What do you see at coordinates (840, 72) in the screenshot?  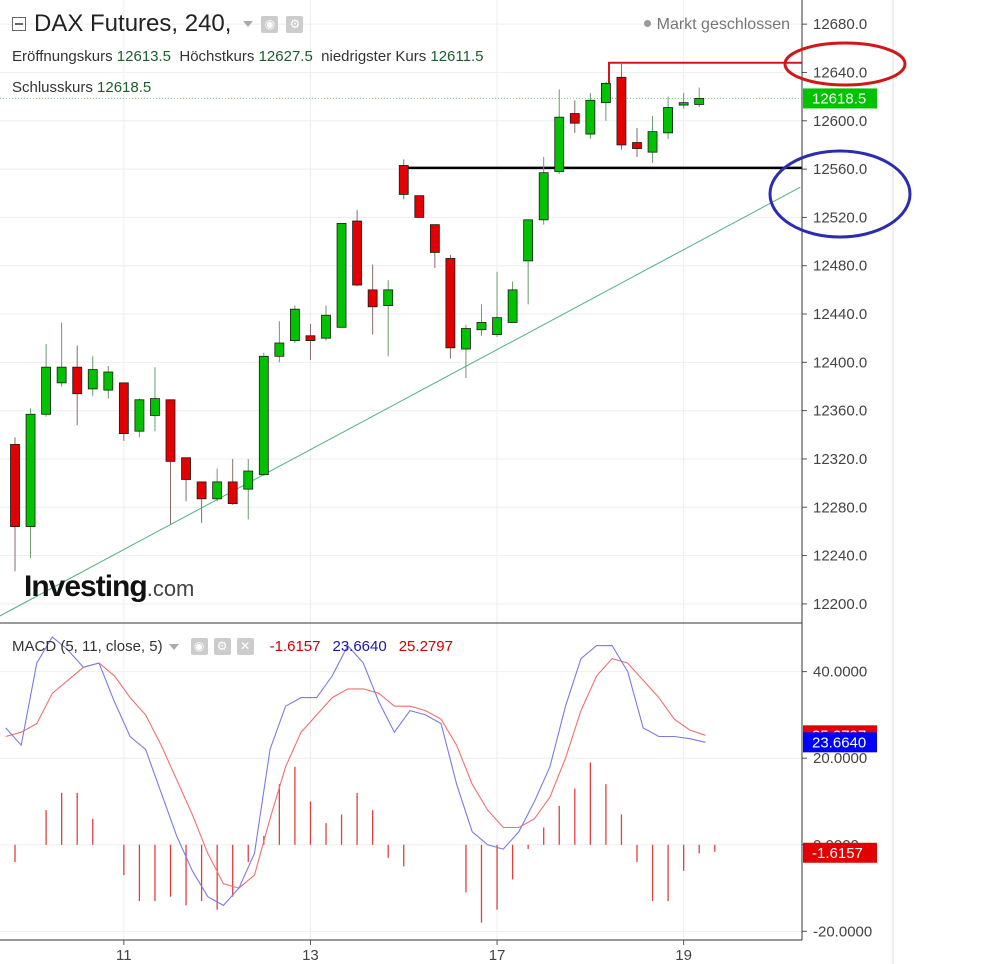 I see `y-tick-label-1: 12640.0` at bounding box center [840, 72].